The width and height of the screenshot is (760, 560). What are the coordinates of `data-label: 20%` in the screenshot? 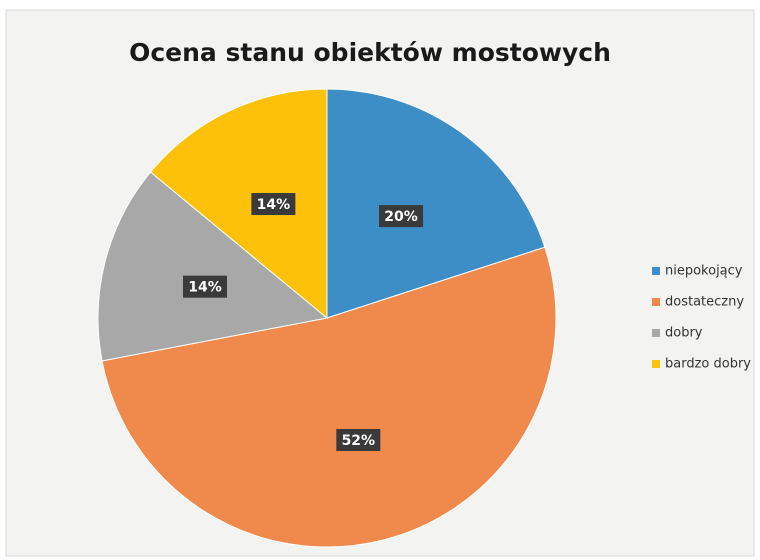 It's located at (401, 217).